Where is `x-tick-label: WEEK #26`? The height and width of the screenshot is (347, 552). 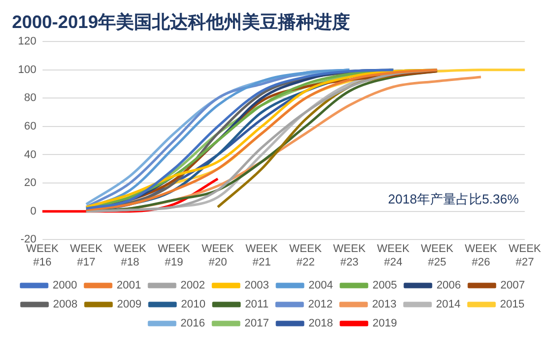 x-tick-label: WEEK #26 is located at coordinates (481, 255).